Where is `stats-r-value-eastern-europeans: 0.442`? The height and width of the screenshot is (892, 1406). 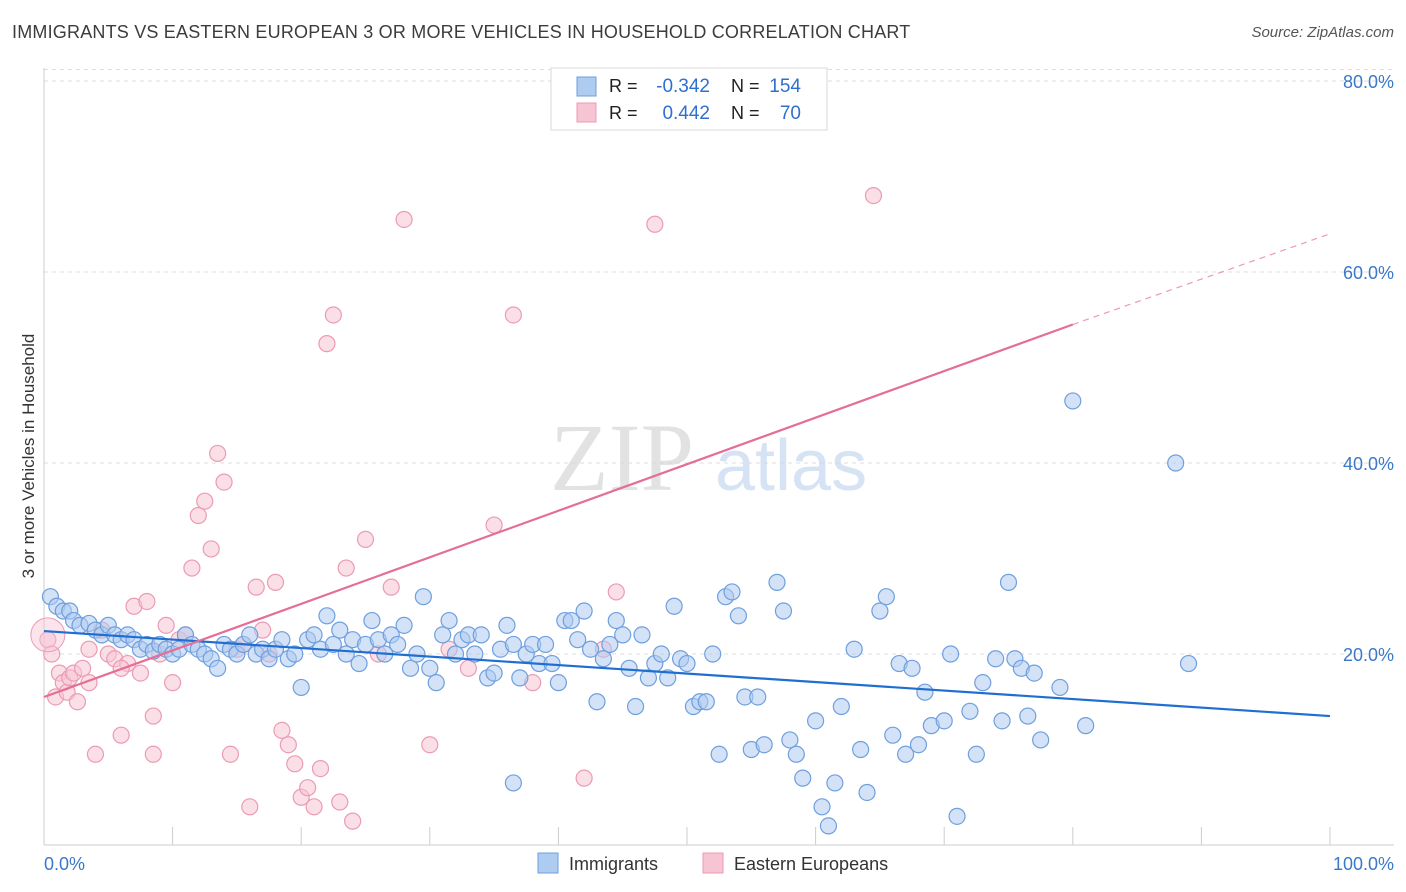
stats-r-value-eastern-europeans: 0.442 is located at coordinates (686, 113).